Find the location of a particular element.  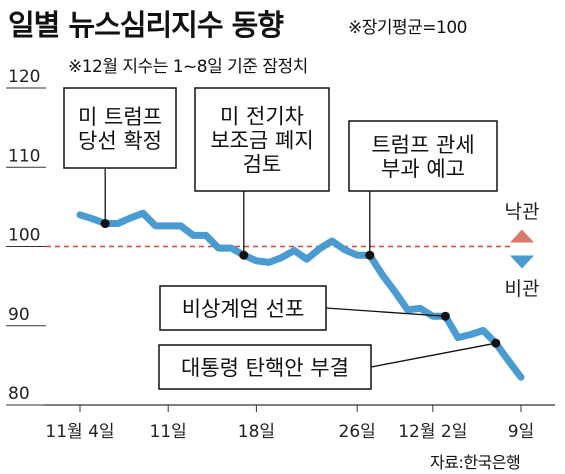

y-tick-label: 120 is located at coordinates (24, 77).